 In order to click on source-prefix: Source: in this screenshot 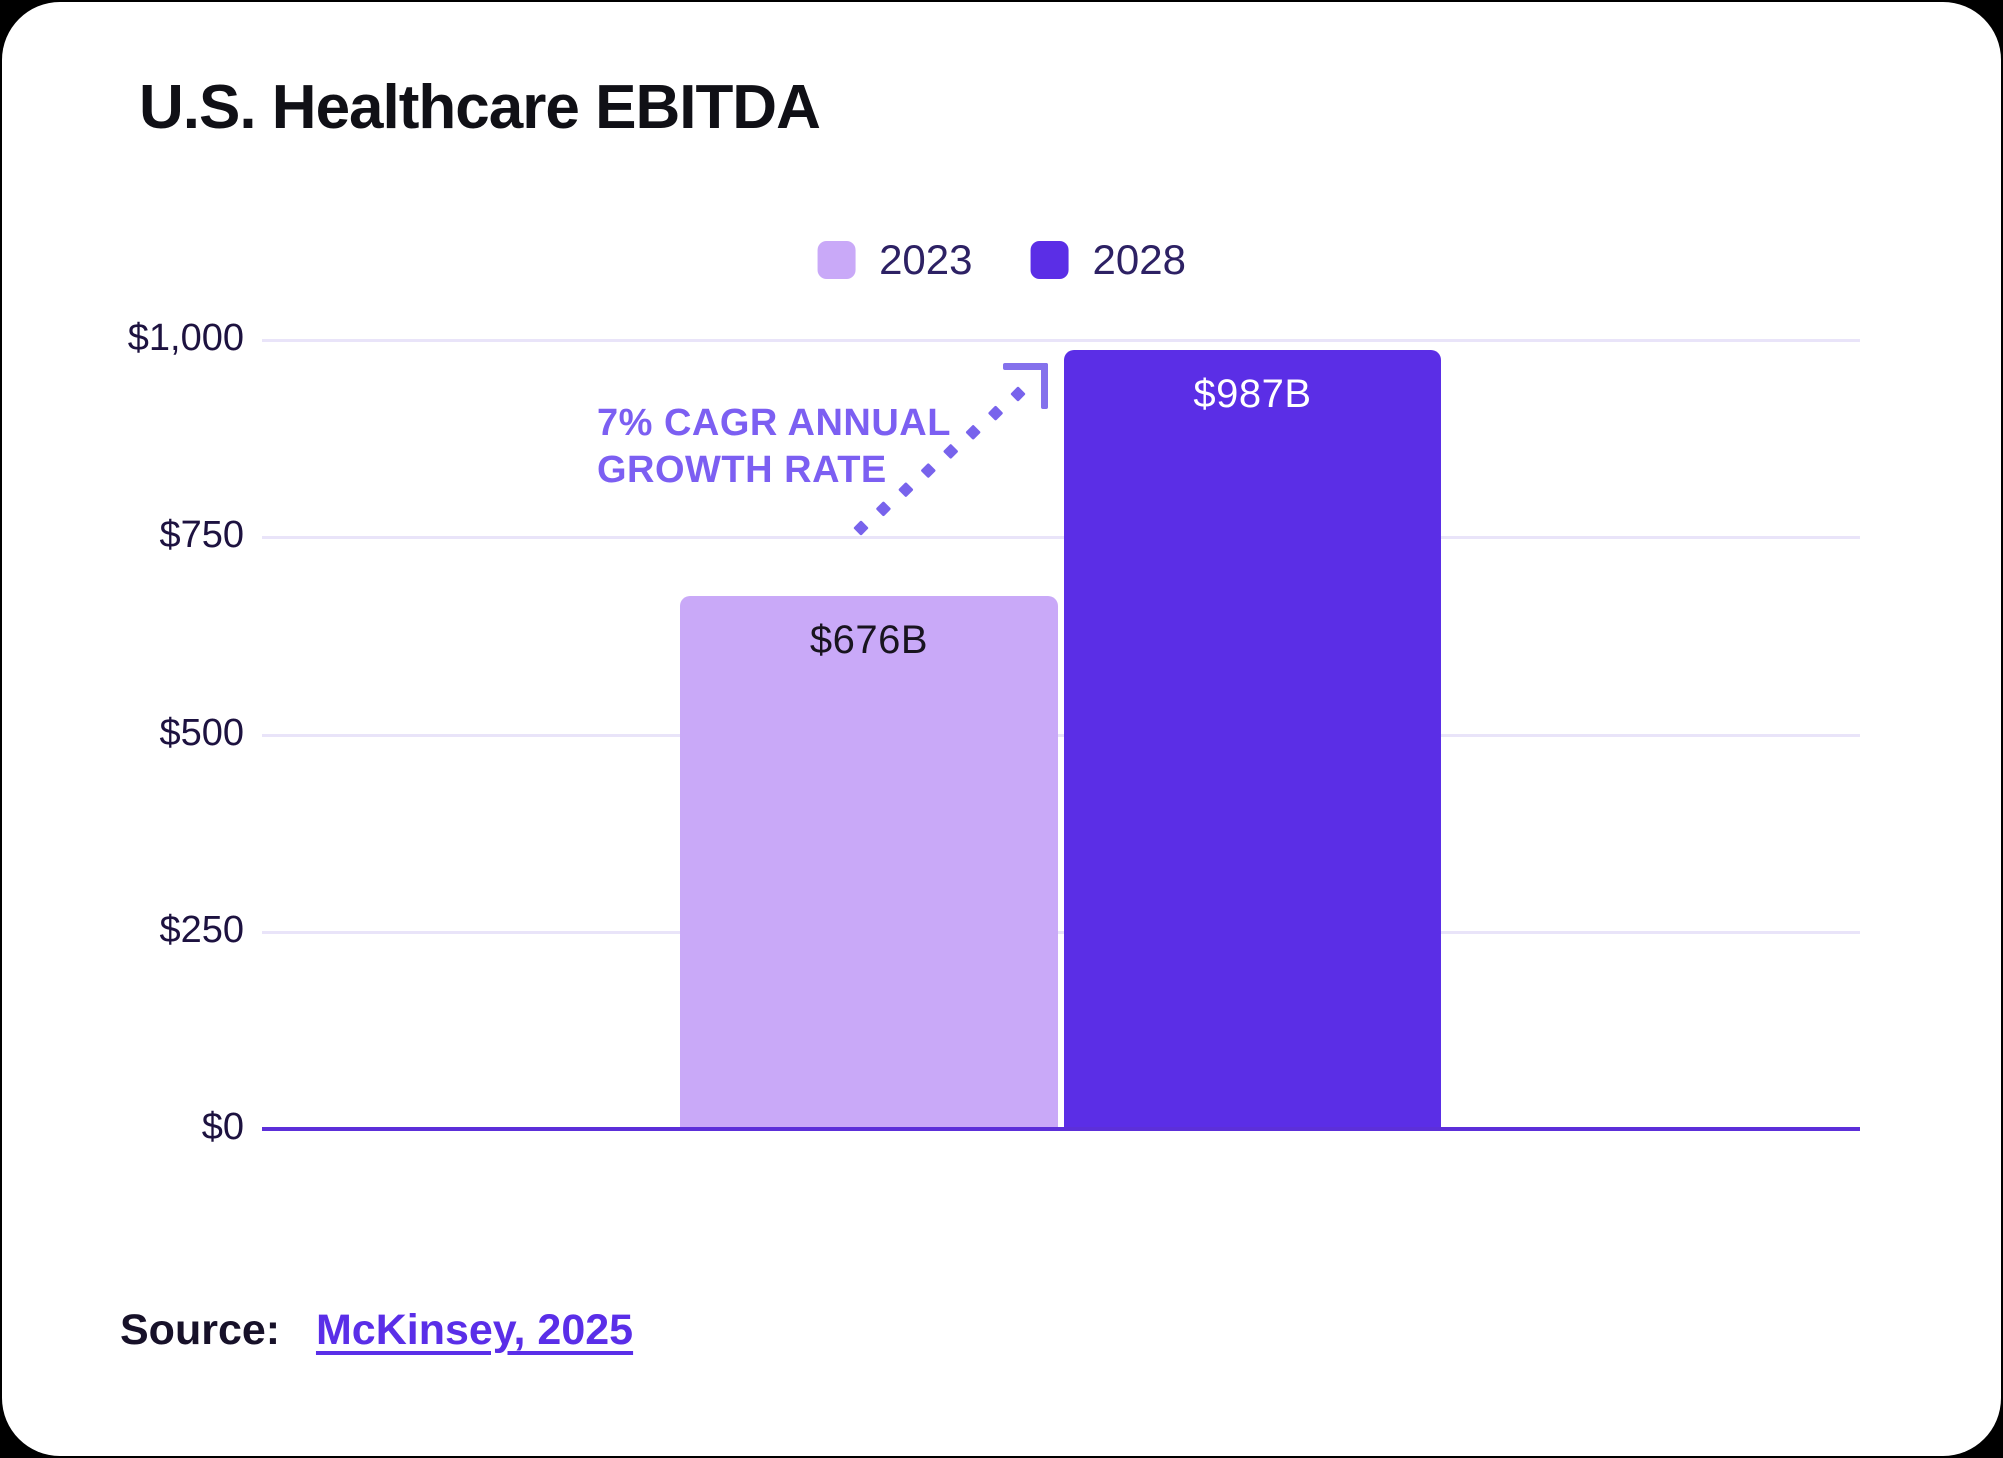, I will do `click(200, 1330)`.